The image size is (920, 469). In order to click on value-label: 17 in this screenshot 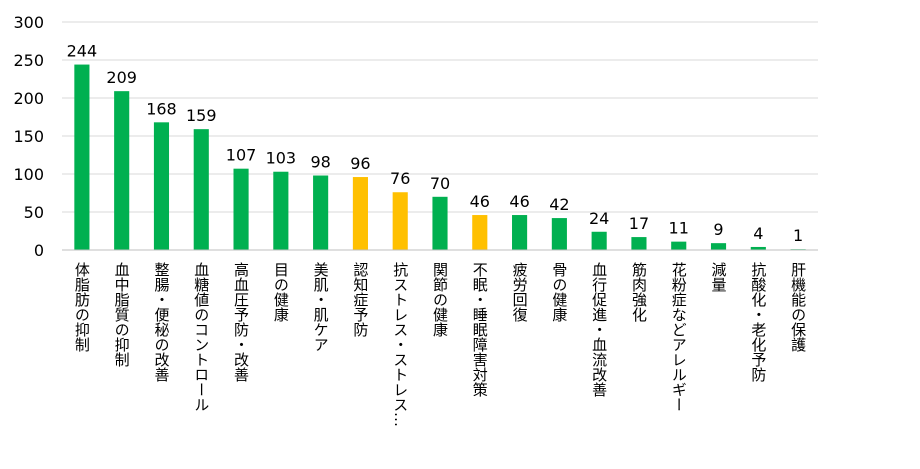, I will do `click(639, 223)`.